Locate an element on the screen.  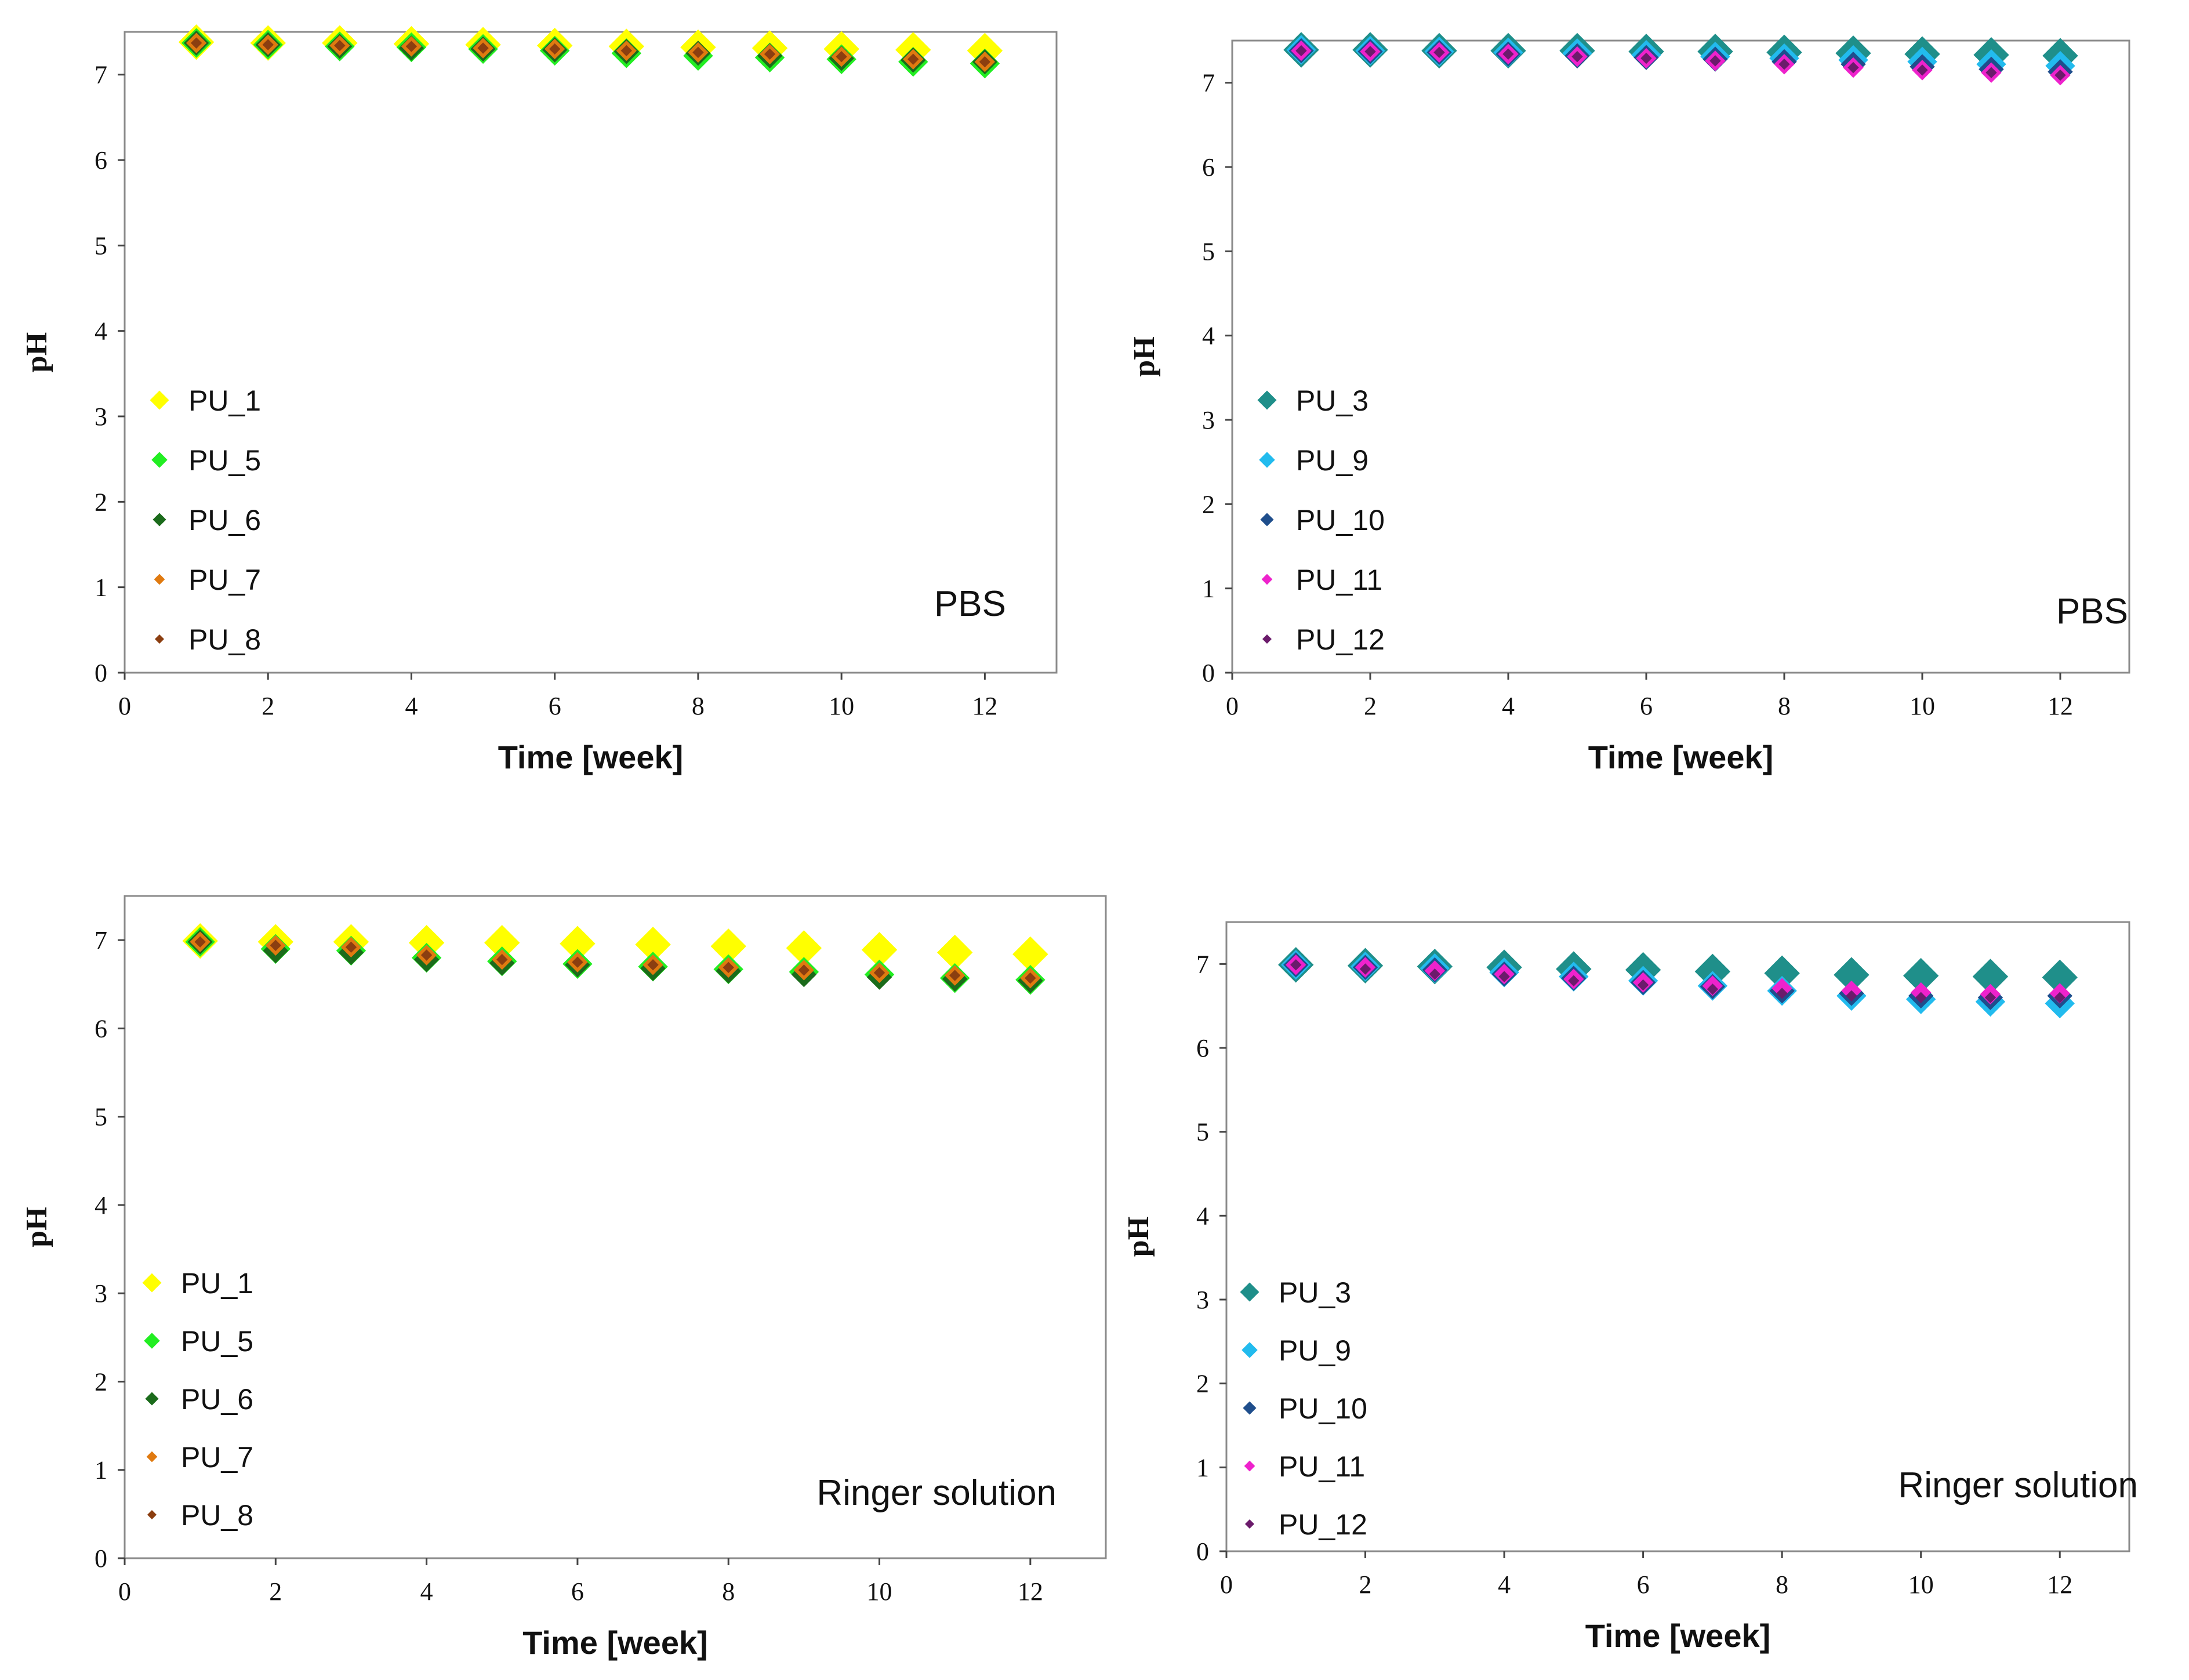
x-tick-label: 2 is located at coordinates (275, 1591).